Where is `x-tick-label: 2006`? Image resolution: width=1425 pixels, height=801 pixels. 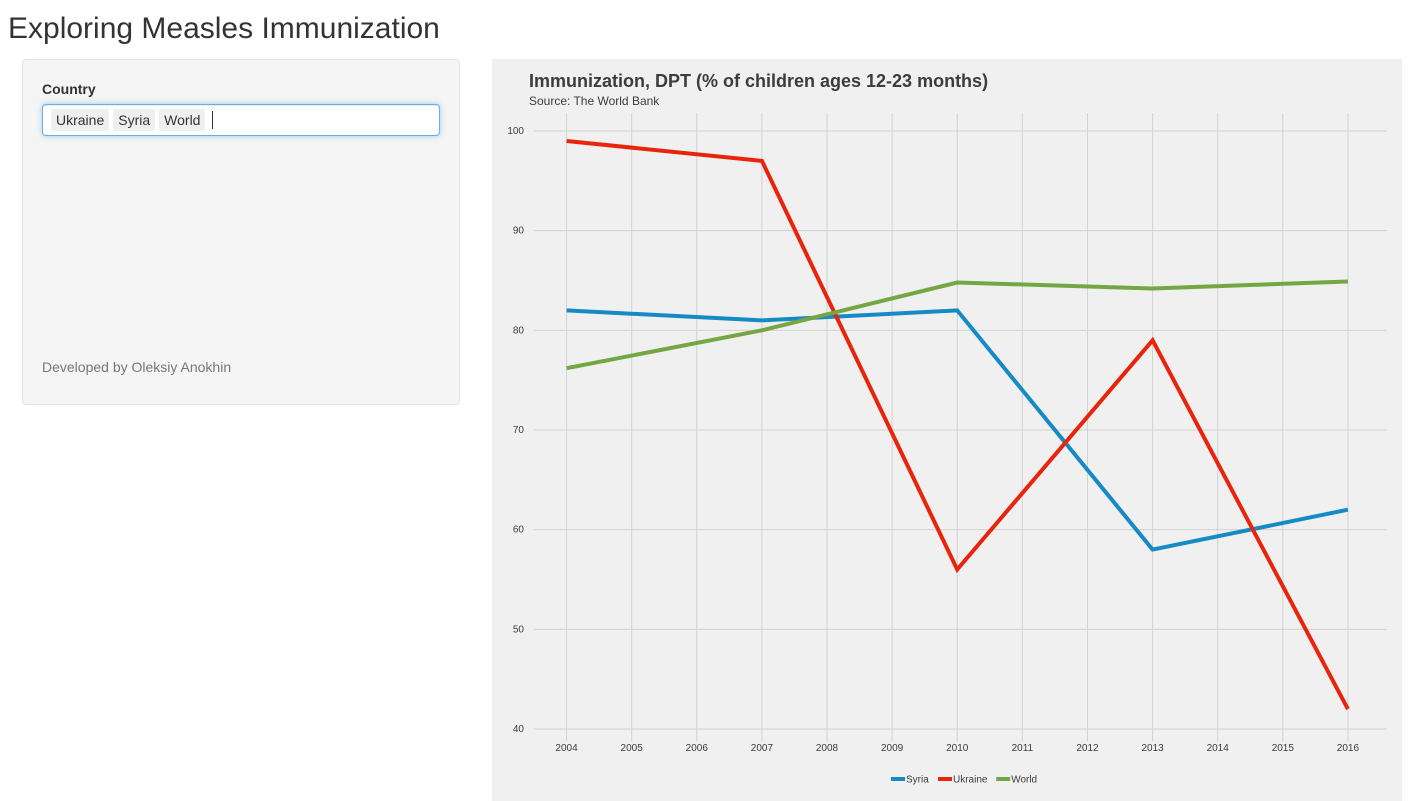
x-tick-label: 2006 is located at coordinates (697, 748).